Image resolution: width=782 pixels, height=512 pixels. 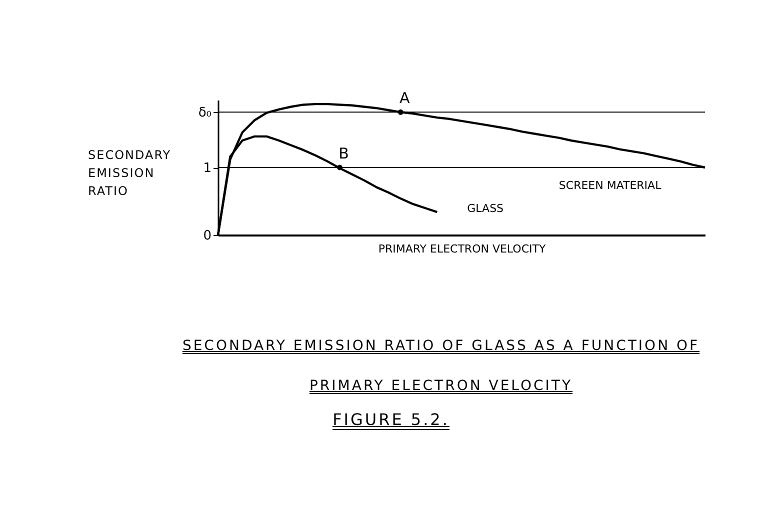 I want to click on text: GLASS, so click(x=485, y=209).